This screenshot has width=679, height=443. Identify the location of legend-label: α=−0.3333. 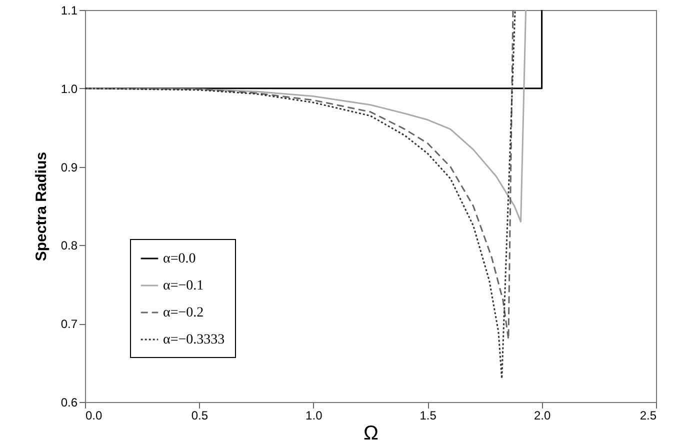
(194, 340).